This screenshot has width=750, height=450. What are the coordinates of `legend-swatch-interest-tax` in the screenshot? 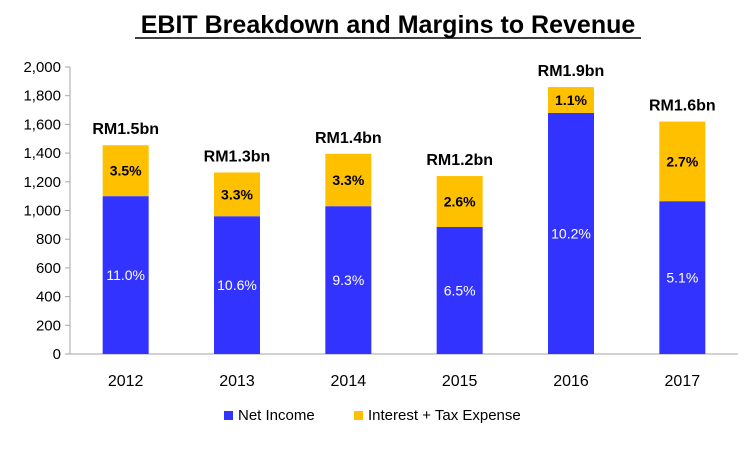 It's located at (358, 415).